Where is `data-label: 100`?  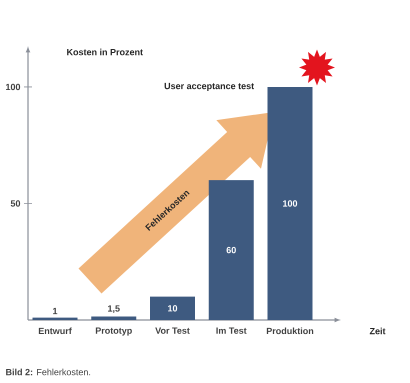
data-label: 100 is located at coordinates (290, 203).